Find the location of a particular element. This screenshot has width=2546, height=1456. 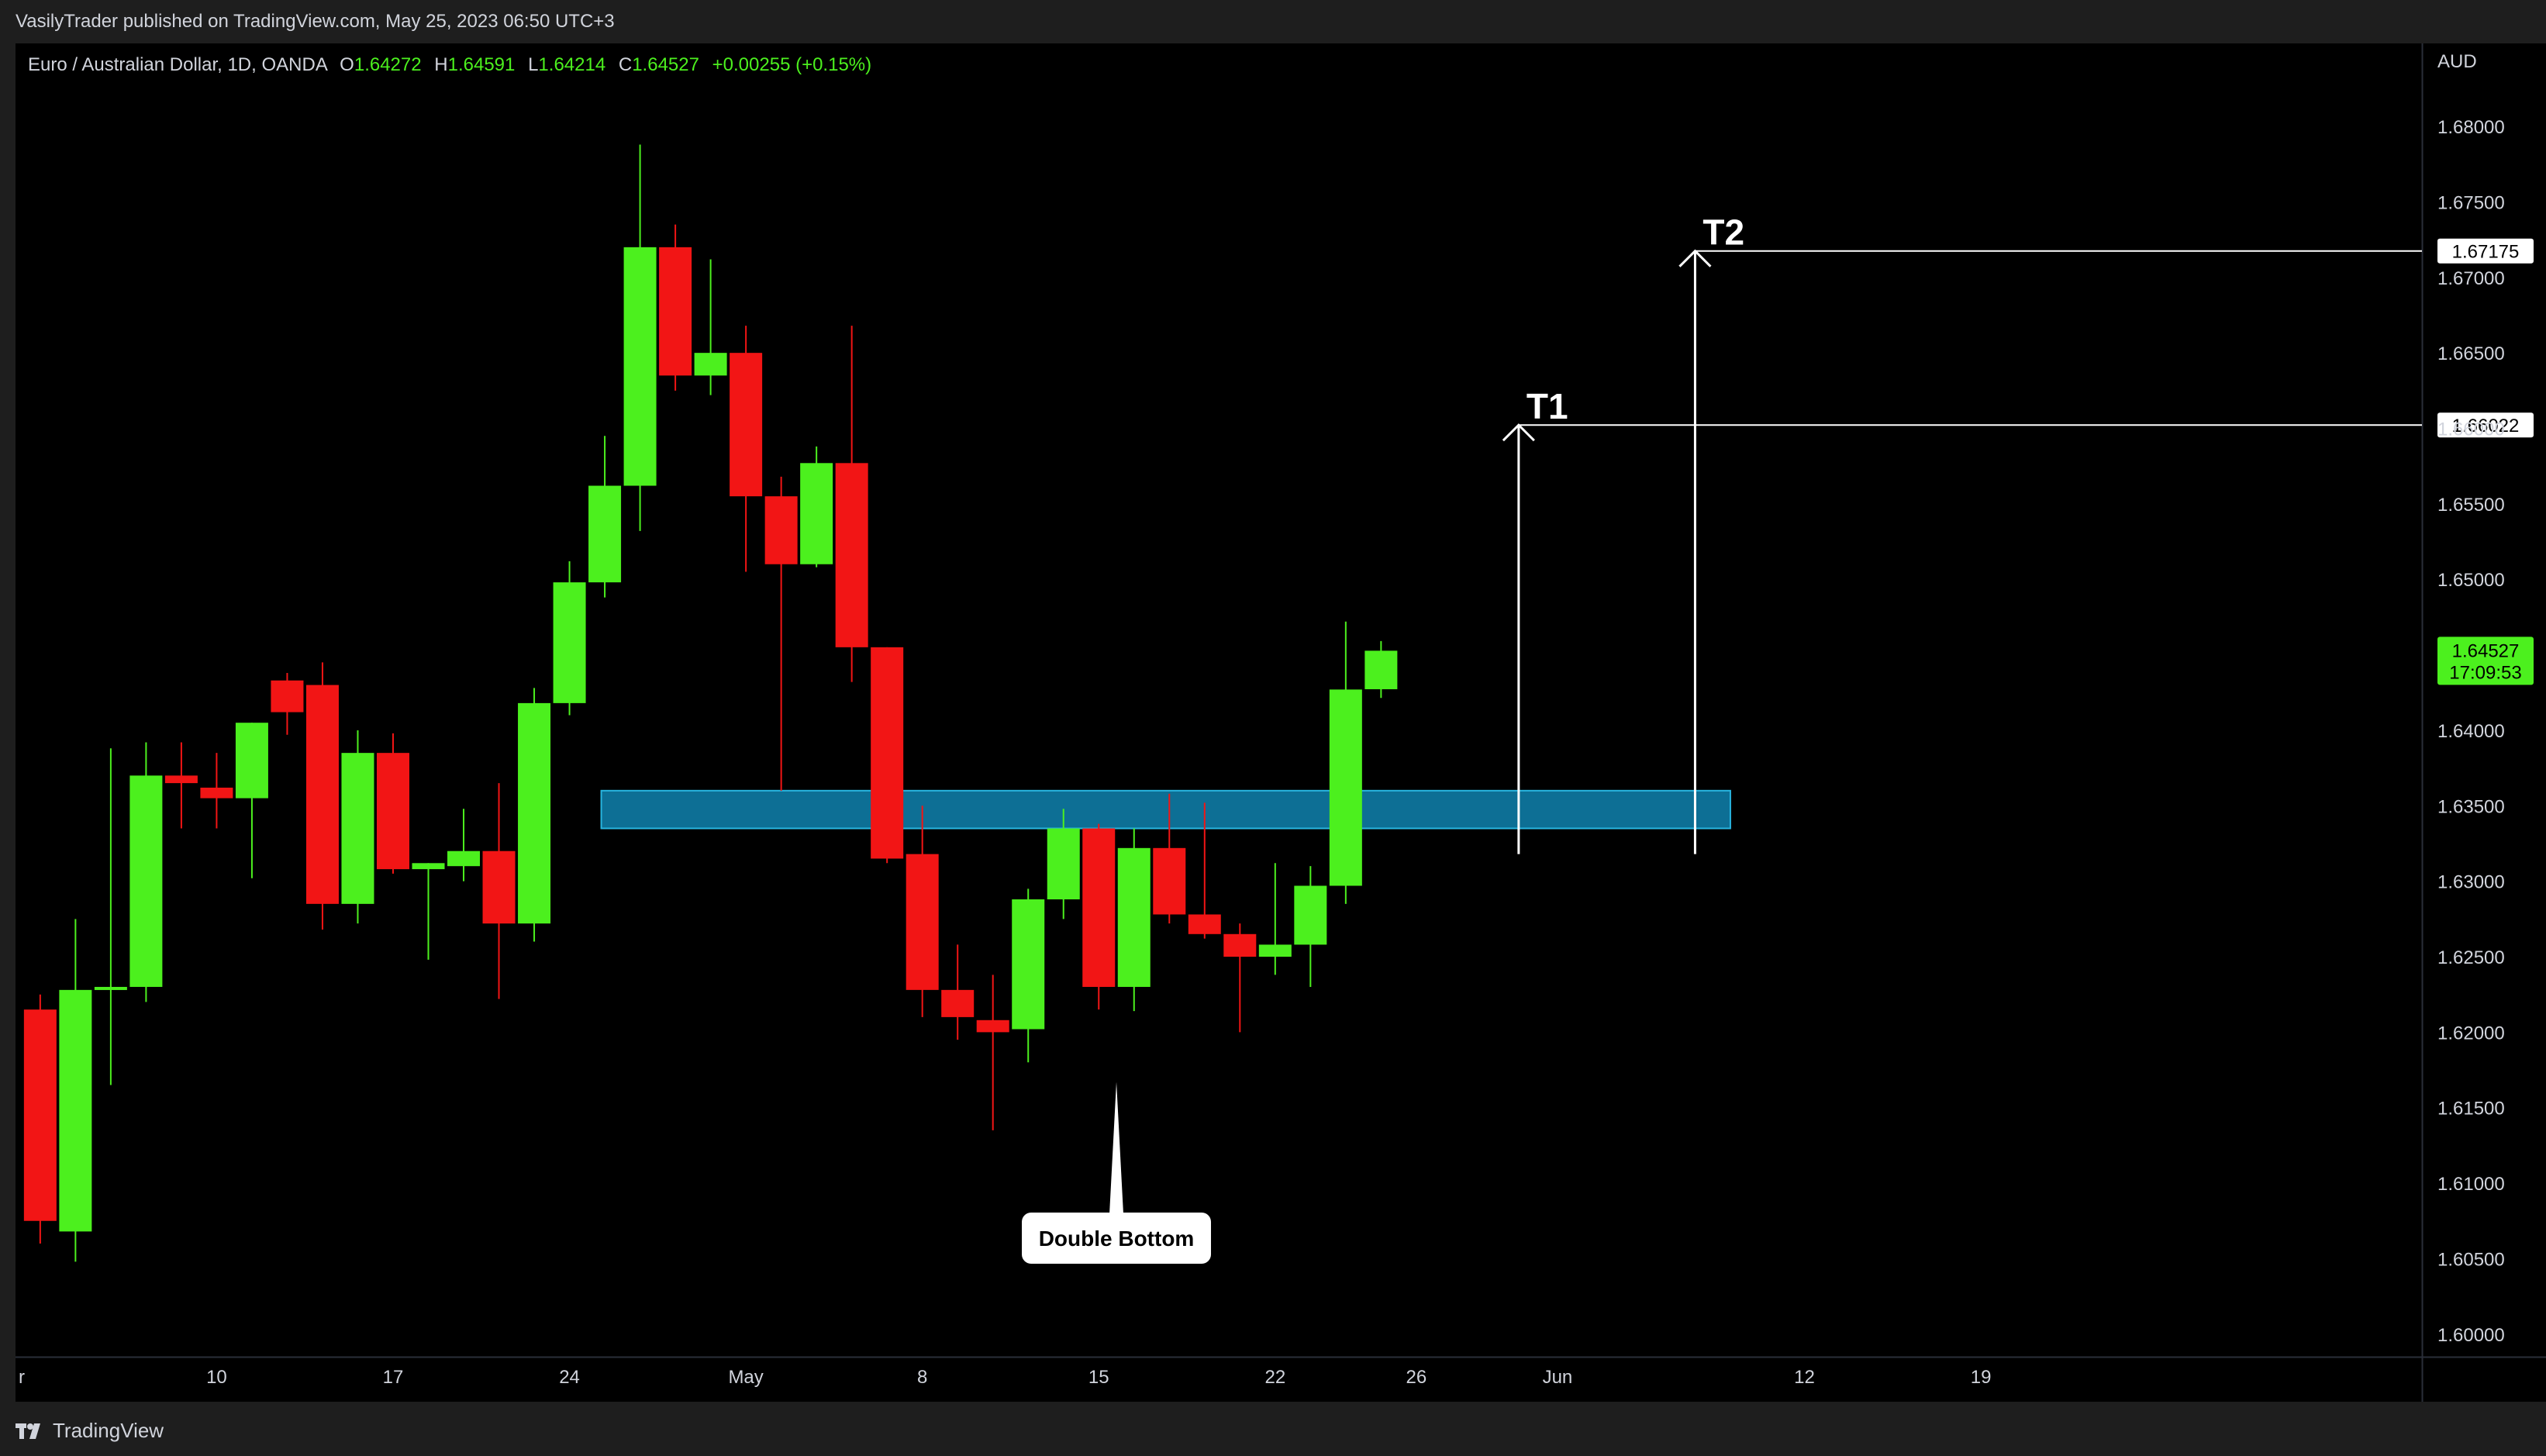

price-tick-label: 1.66000 is located at coordinates (2471, 429).